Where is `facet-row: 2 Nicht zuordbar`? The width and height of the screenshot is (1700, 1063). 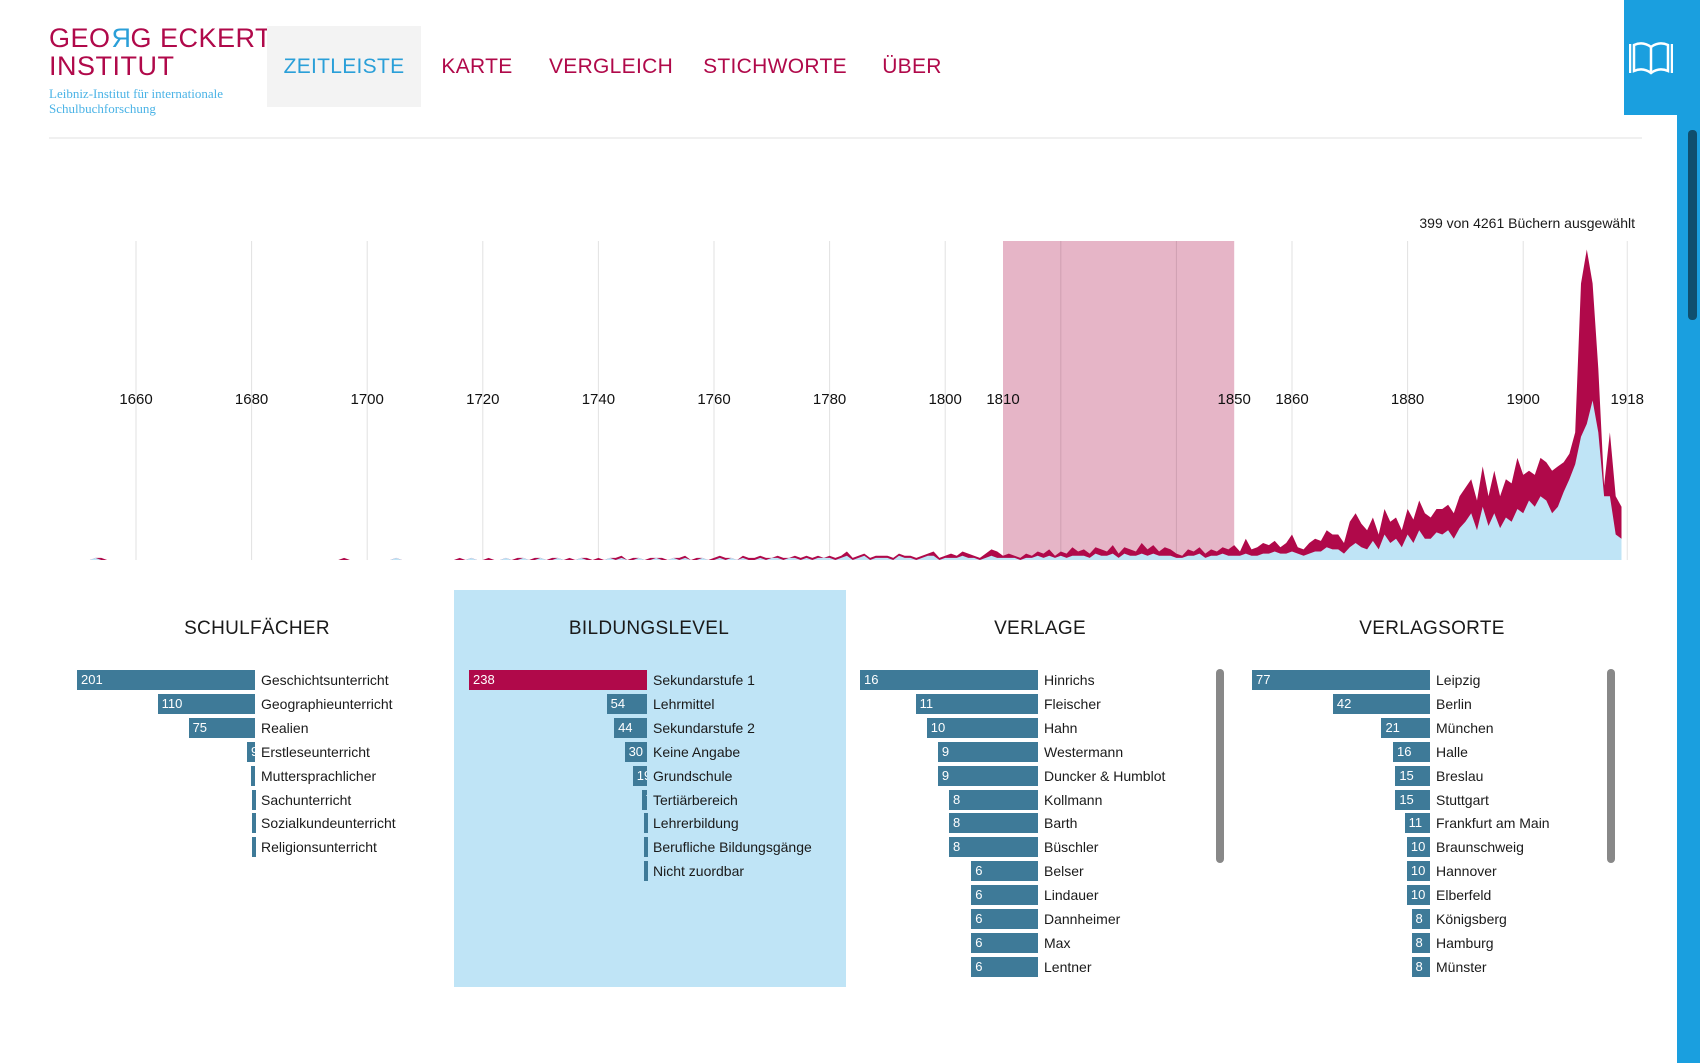
facet-row: 2 Nicht zuordbar is located at coordinates (372, 871).